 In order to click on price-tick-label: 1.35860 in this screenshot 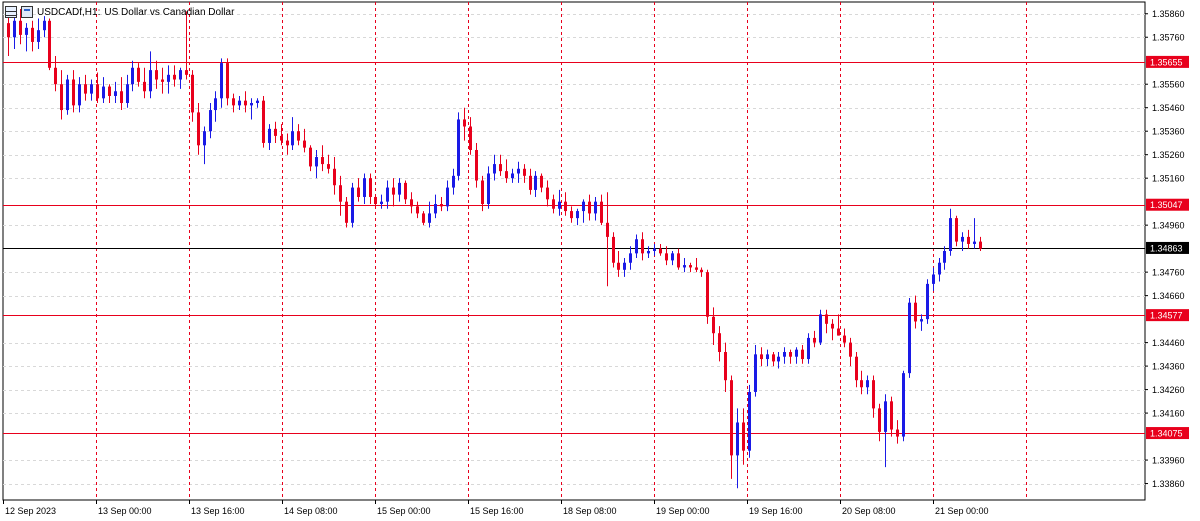, I will do `click(1168, 14)`.